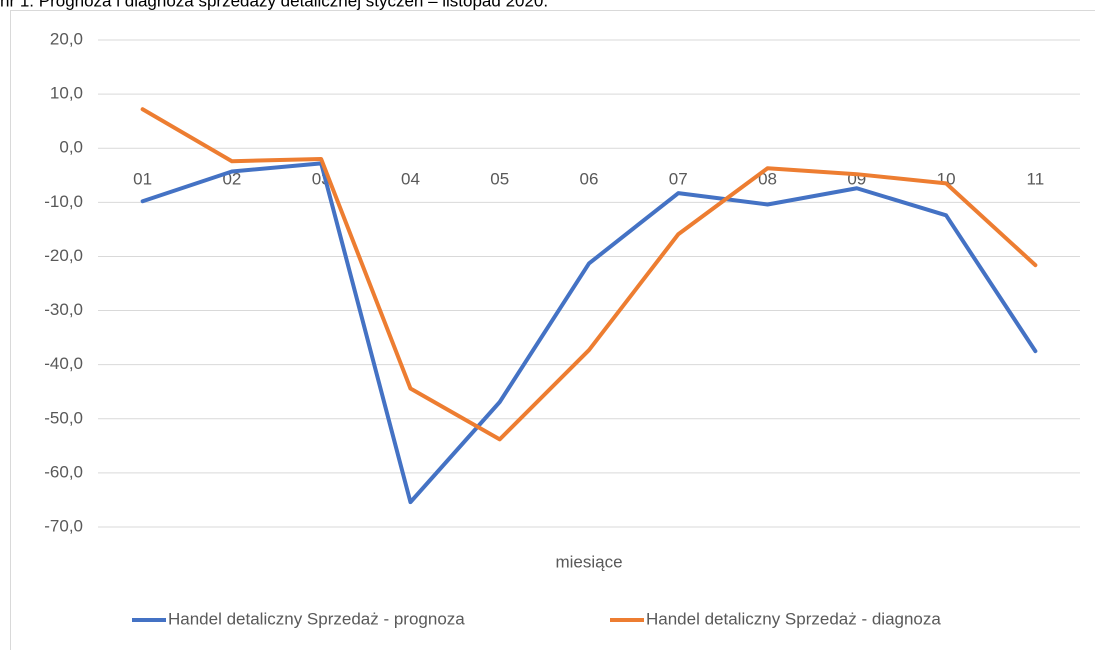 The image size is (1095, 650). I want to click on x-tick-label: 11, so click(1036, 179).